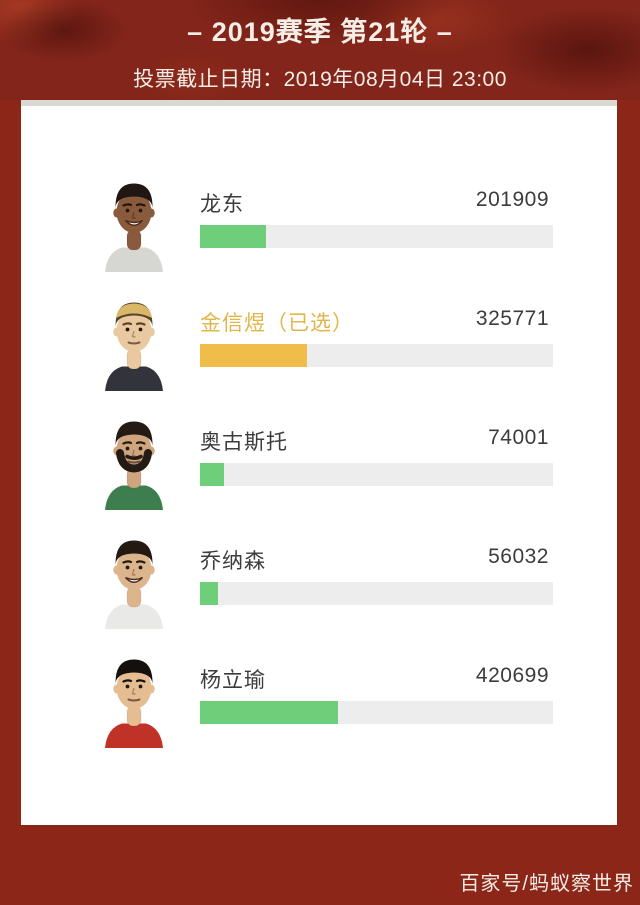  I want to click on player-name: 奥古斯托, so click(244, 442).